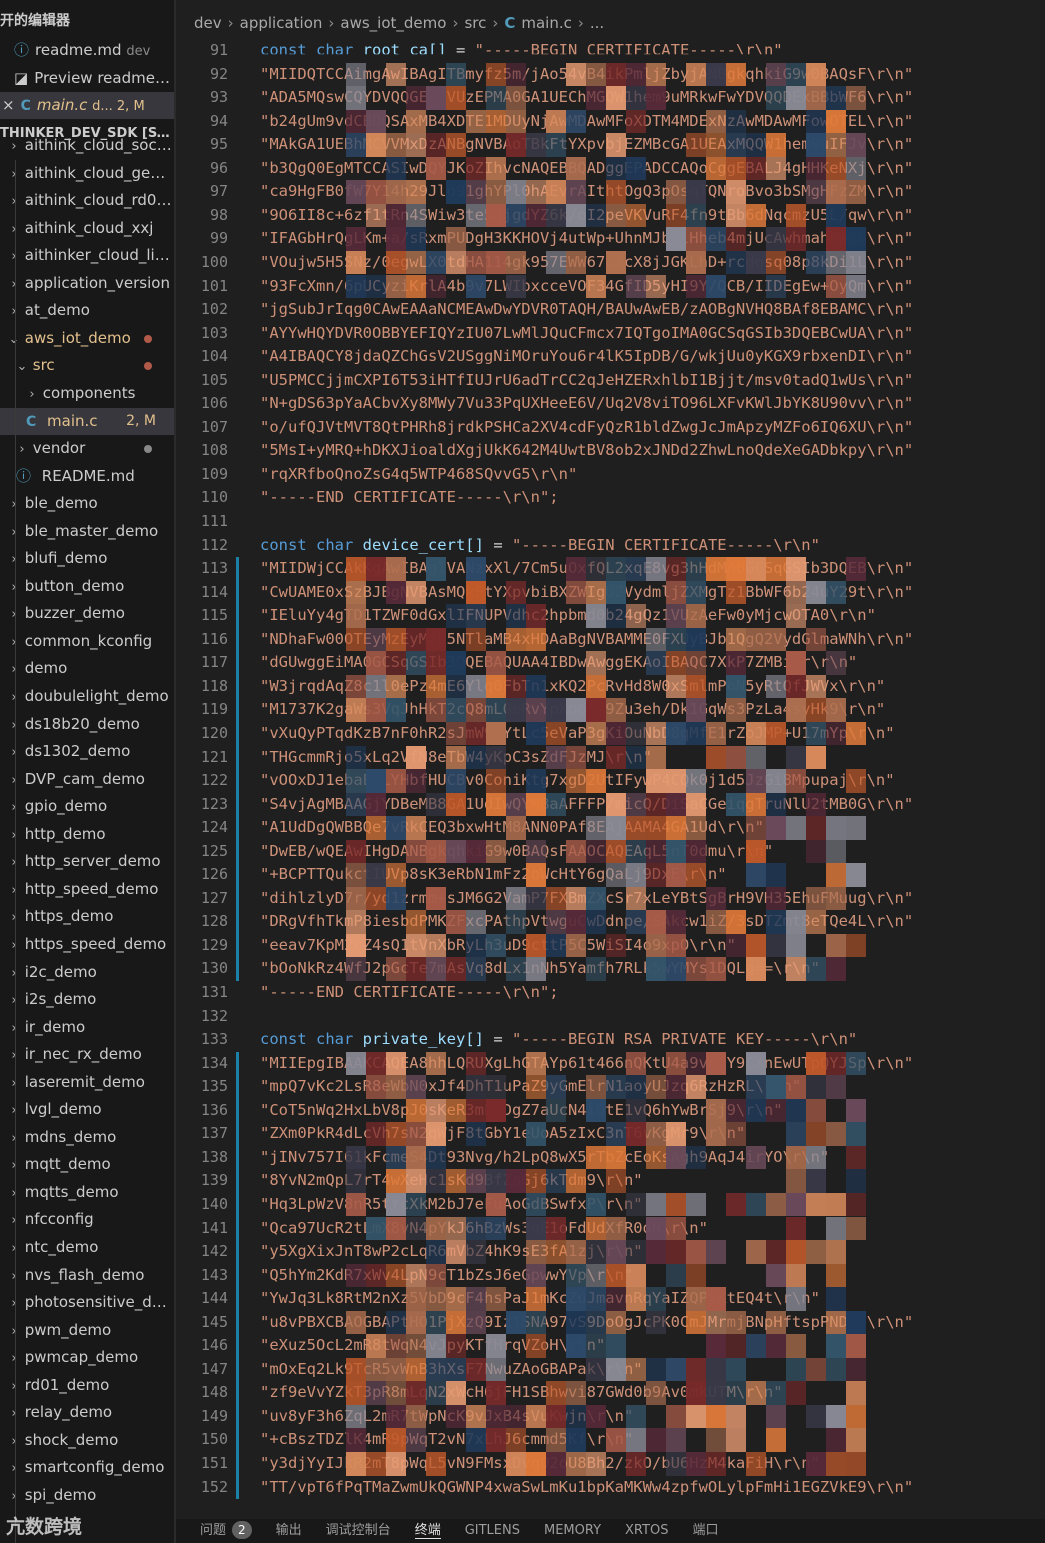 The height and width of the screenshot is (1543, 1045). Describe the element at coordinates (705, 1530) in the screenshot. I see `panel-tab: 端口` at that location.